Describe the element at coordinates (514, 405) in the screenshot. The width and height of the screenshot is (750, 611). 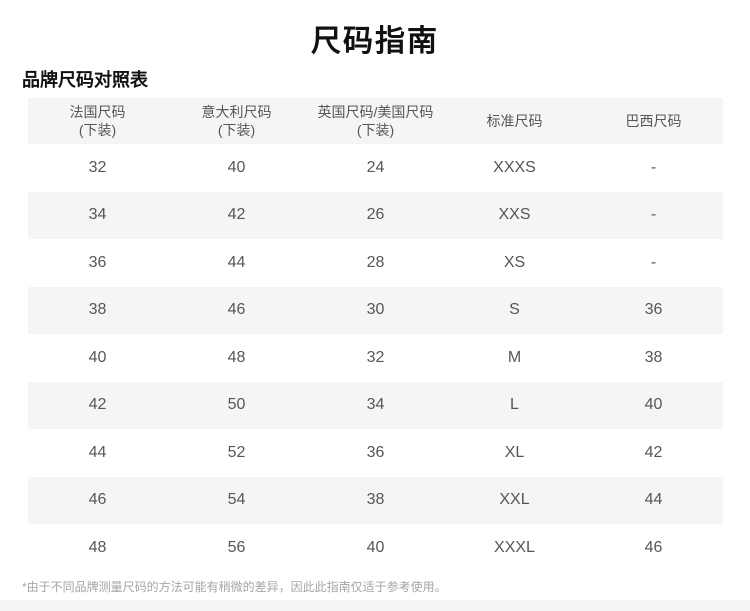
I see `table-cell: L` at that location.